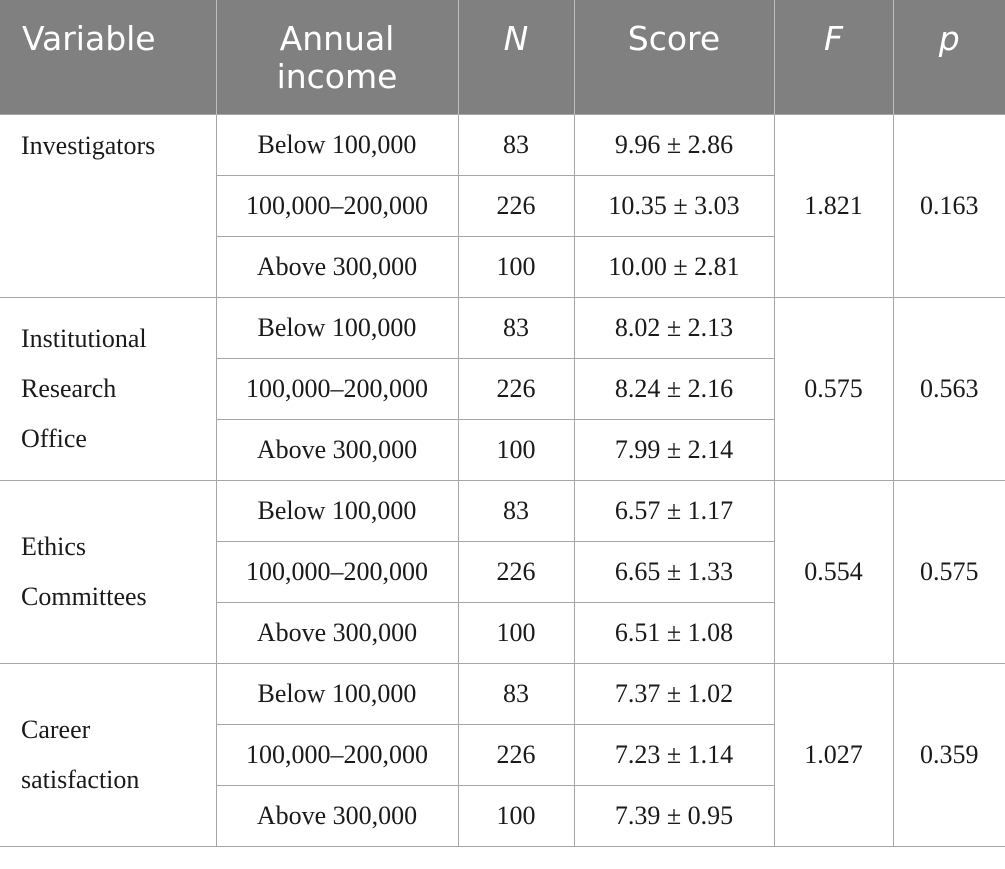 The height and width of the screenshot is (869, 1005). What do you see at coordinates (108, 388) in the screenshot?
I see `variable-cell: Institutional Research Office` at bounding box center [108, 388].